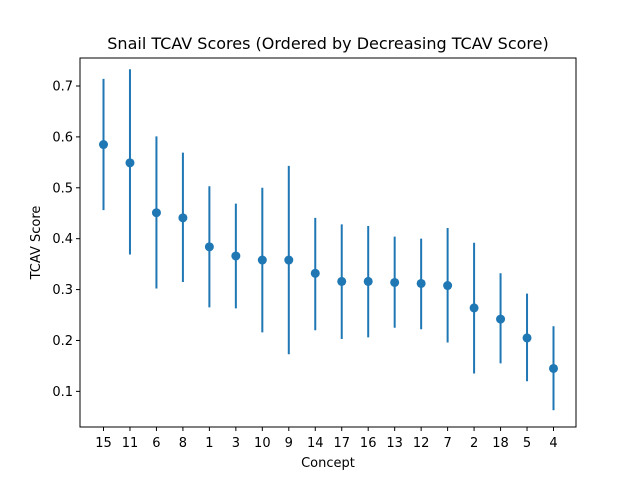 Image resolution: width=640 pixels, height=480 pixels. What do you see at coordinates (328, 463) in the screenshot?
I see `x-axis-label: Concept` at bounding box center [328, 463].